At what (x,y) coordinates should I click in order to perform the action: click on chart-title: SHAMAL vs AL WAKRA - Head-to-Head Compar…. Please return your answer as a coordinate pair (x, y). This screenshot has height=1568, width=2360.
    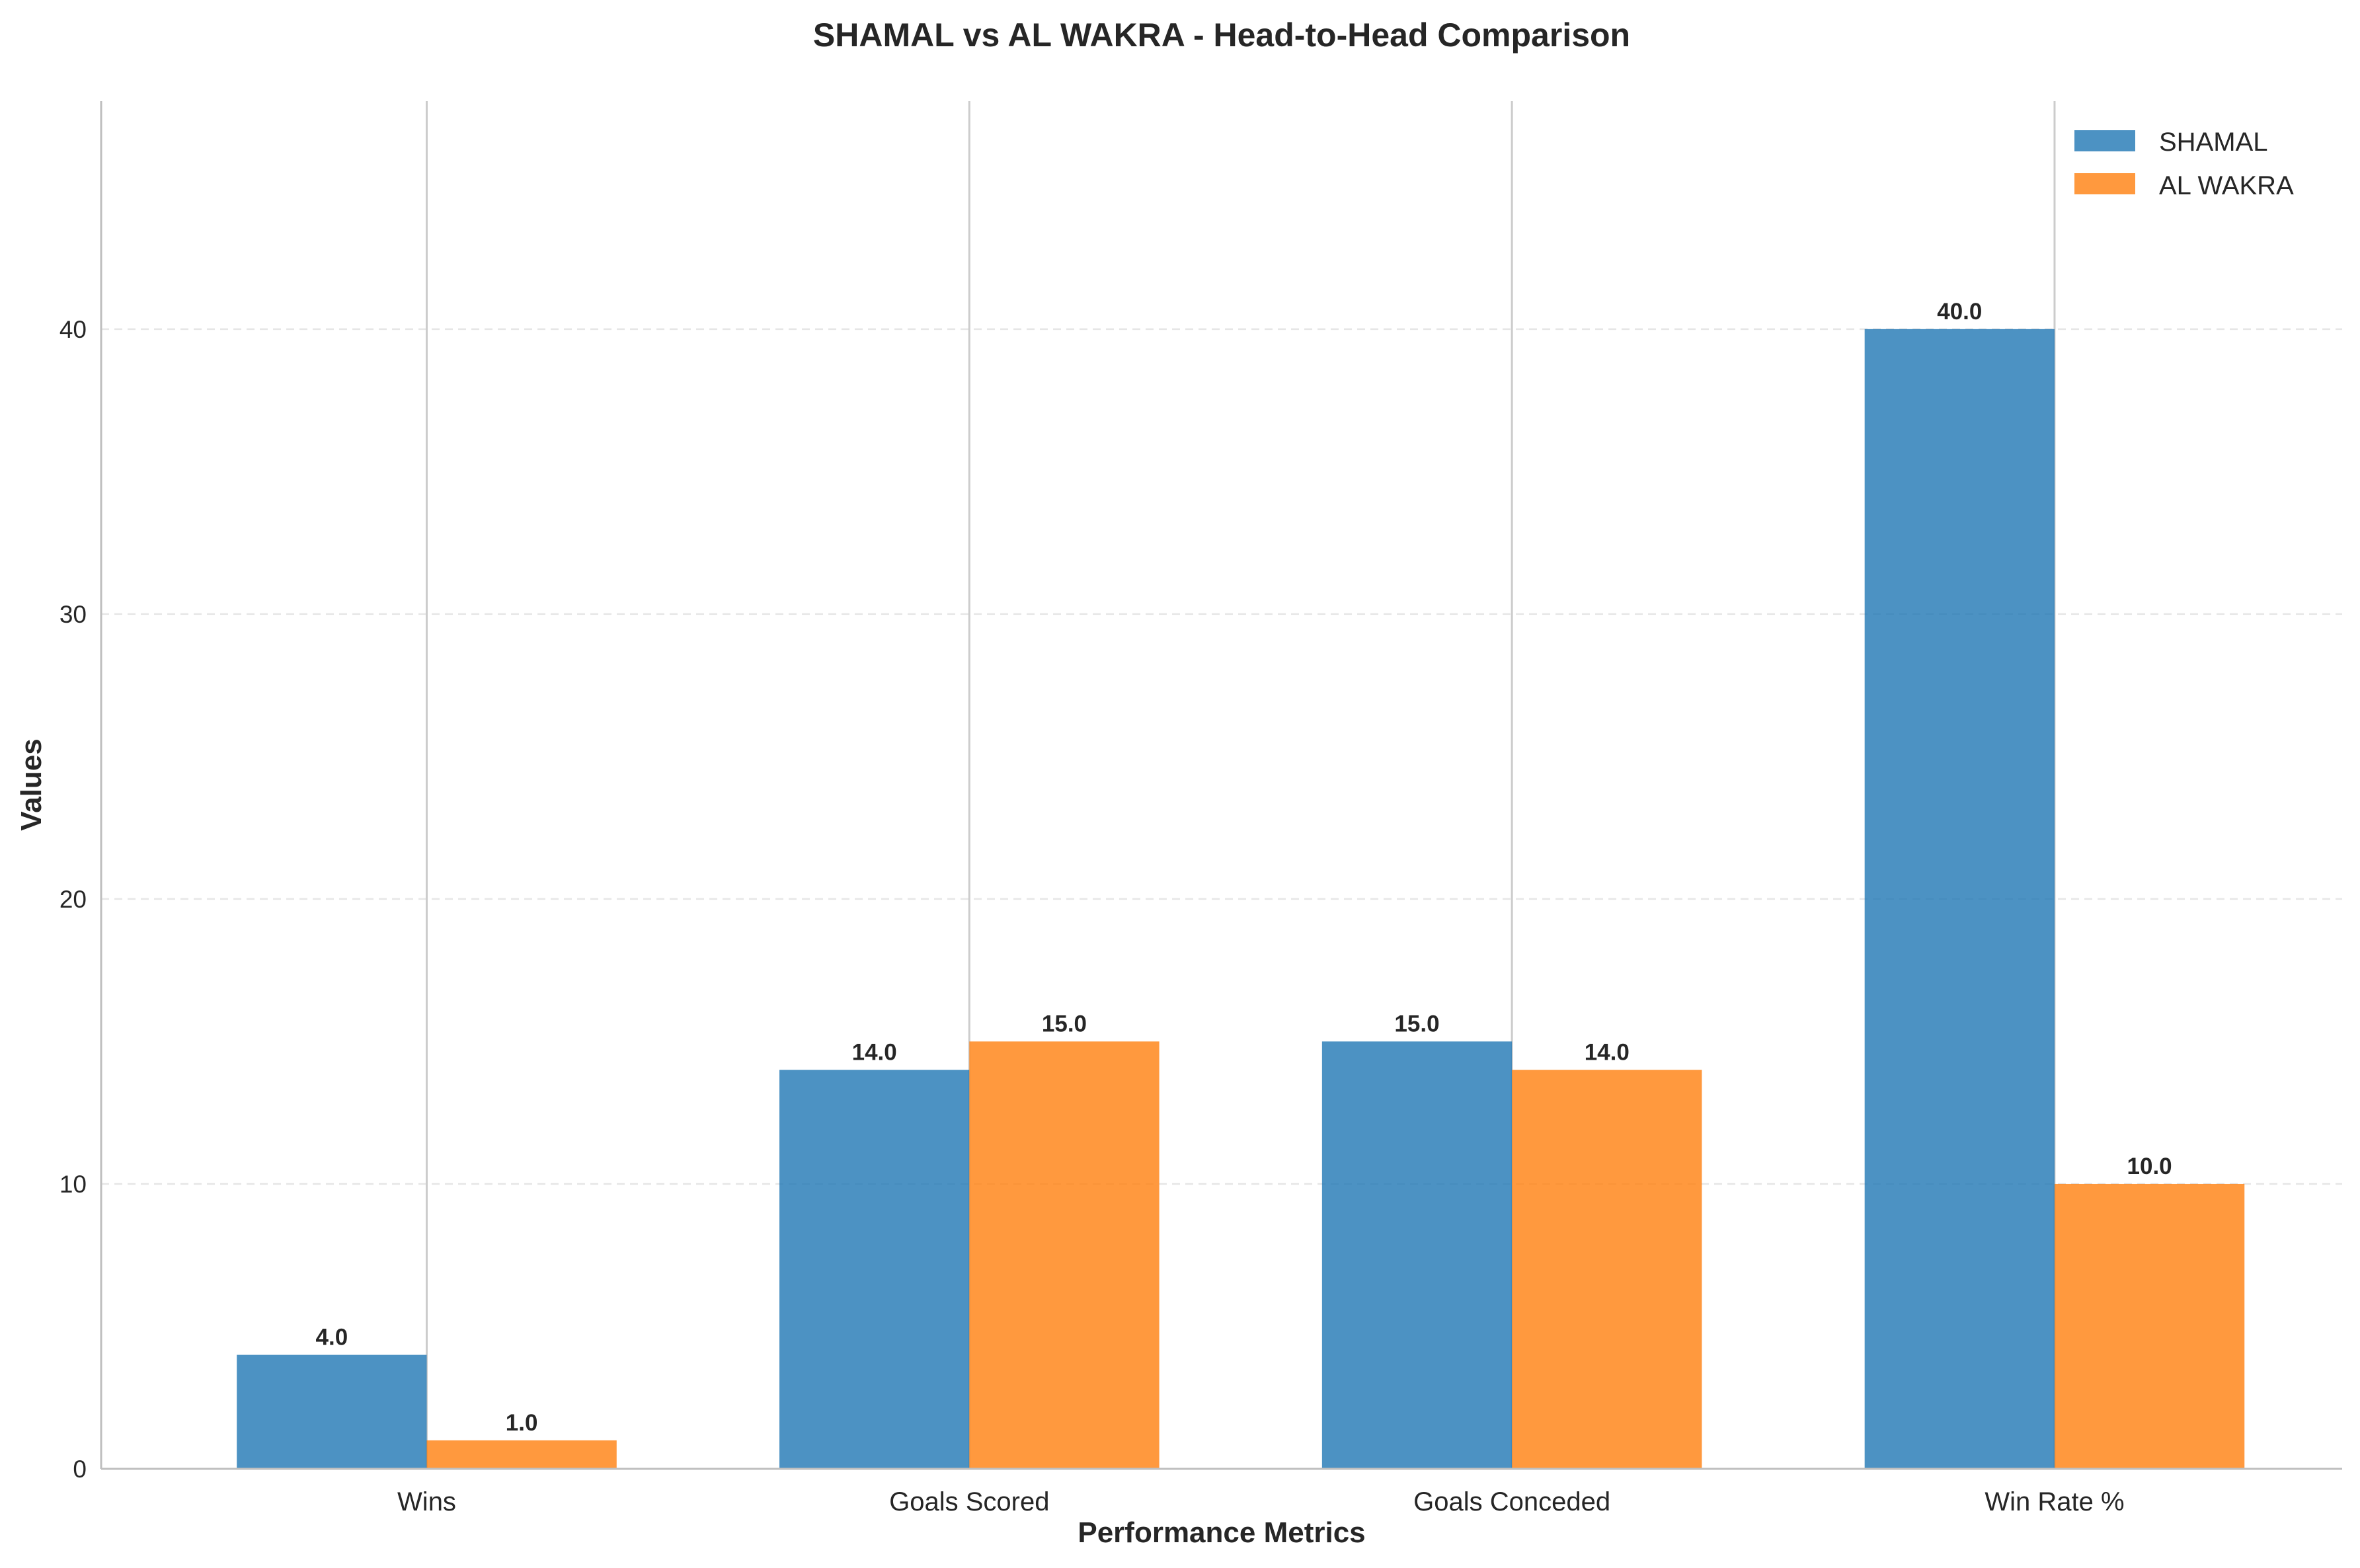
    Looking at the image, I should click on (1221, 35).